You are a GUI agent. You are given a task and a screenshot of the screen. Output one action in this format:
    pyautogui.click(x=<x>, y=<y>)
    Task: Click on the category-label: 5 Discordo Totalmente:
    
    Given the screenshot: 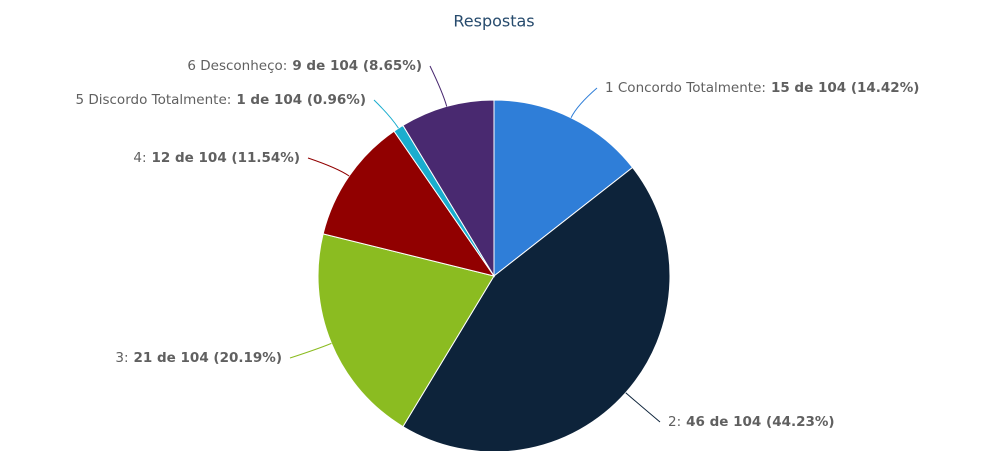 What is the action you would take?
    pyautogui.click(x=153, y=100)
    